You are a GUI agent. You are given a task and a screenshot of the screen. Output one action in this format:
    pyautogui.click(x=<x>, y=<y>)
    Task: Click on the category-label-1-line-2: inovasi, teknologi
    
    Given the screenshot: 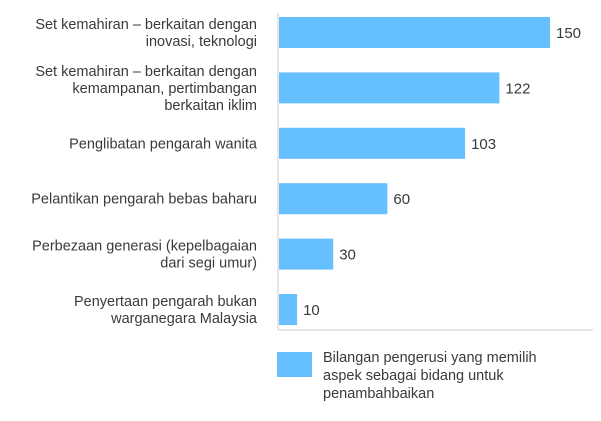 What is the action you would take?
    pyautogui.click(x=201, y=42)
    